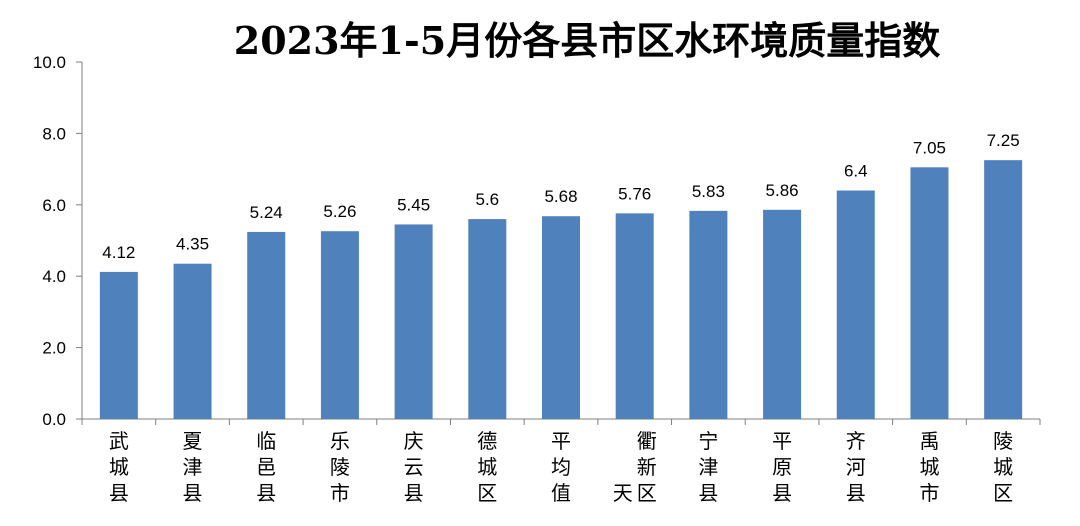 The height and width of the screenshot is (526, 1080). I want to click on category-label: 陵城区, so click(1003, 467).